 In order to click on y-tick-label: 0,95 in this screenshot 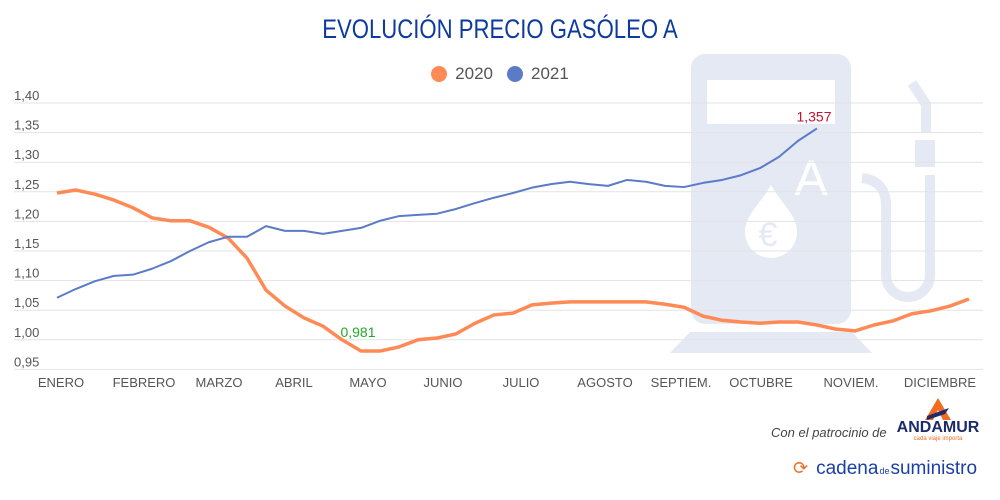, I will do `click(26, 361)`.